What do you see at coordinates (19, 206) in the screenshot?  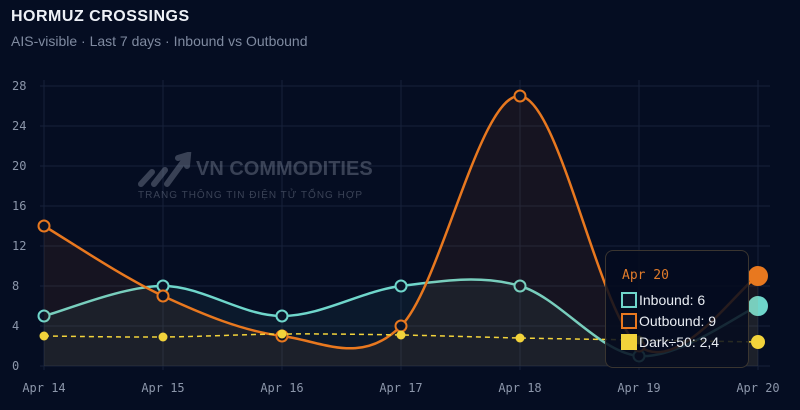 I see `y-tick-label: 16` at bounding box center [19, 206].